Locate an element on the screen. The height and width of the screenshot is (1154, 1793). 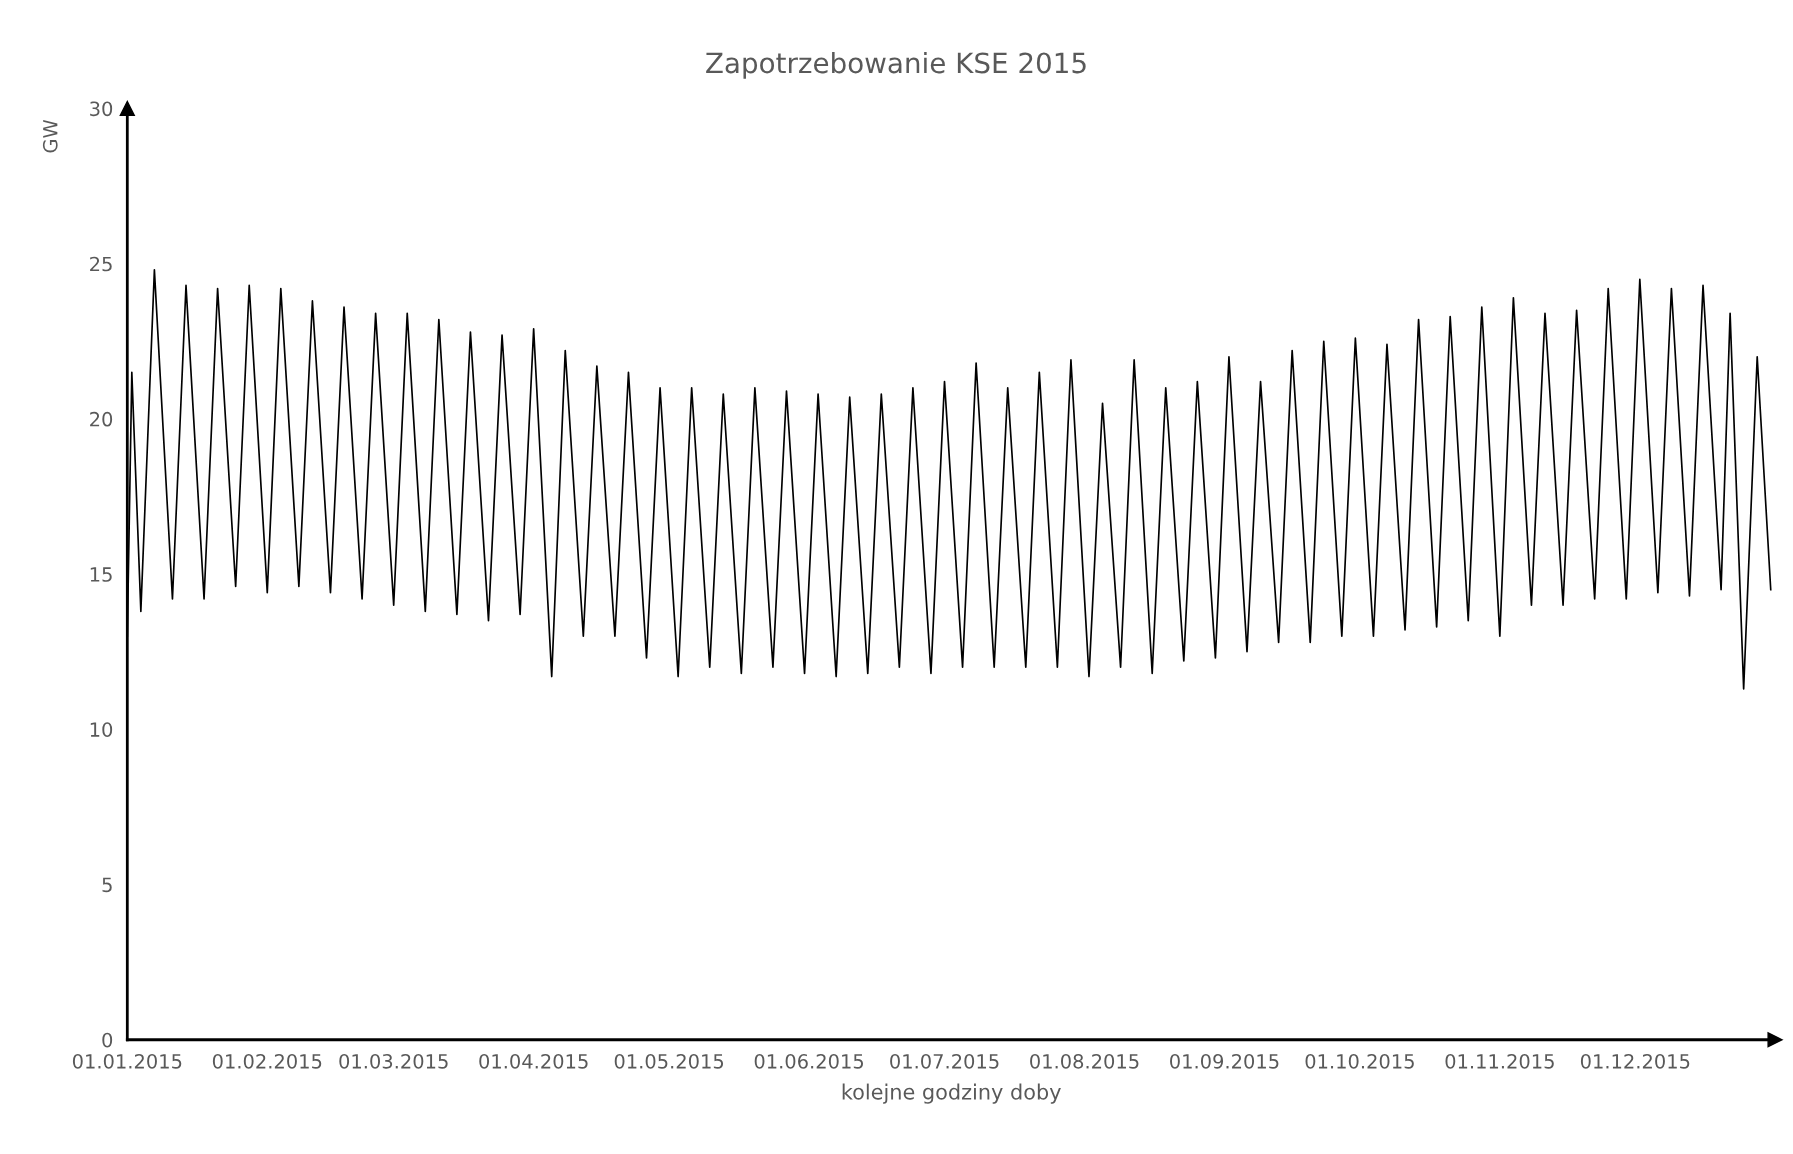
x-tick-label: 01.09.2015 is located at coordinates (1224, 1061).